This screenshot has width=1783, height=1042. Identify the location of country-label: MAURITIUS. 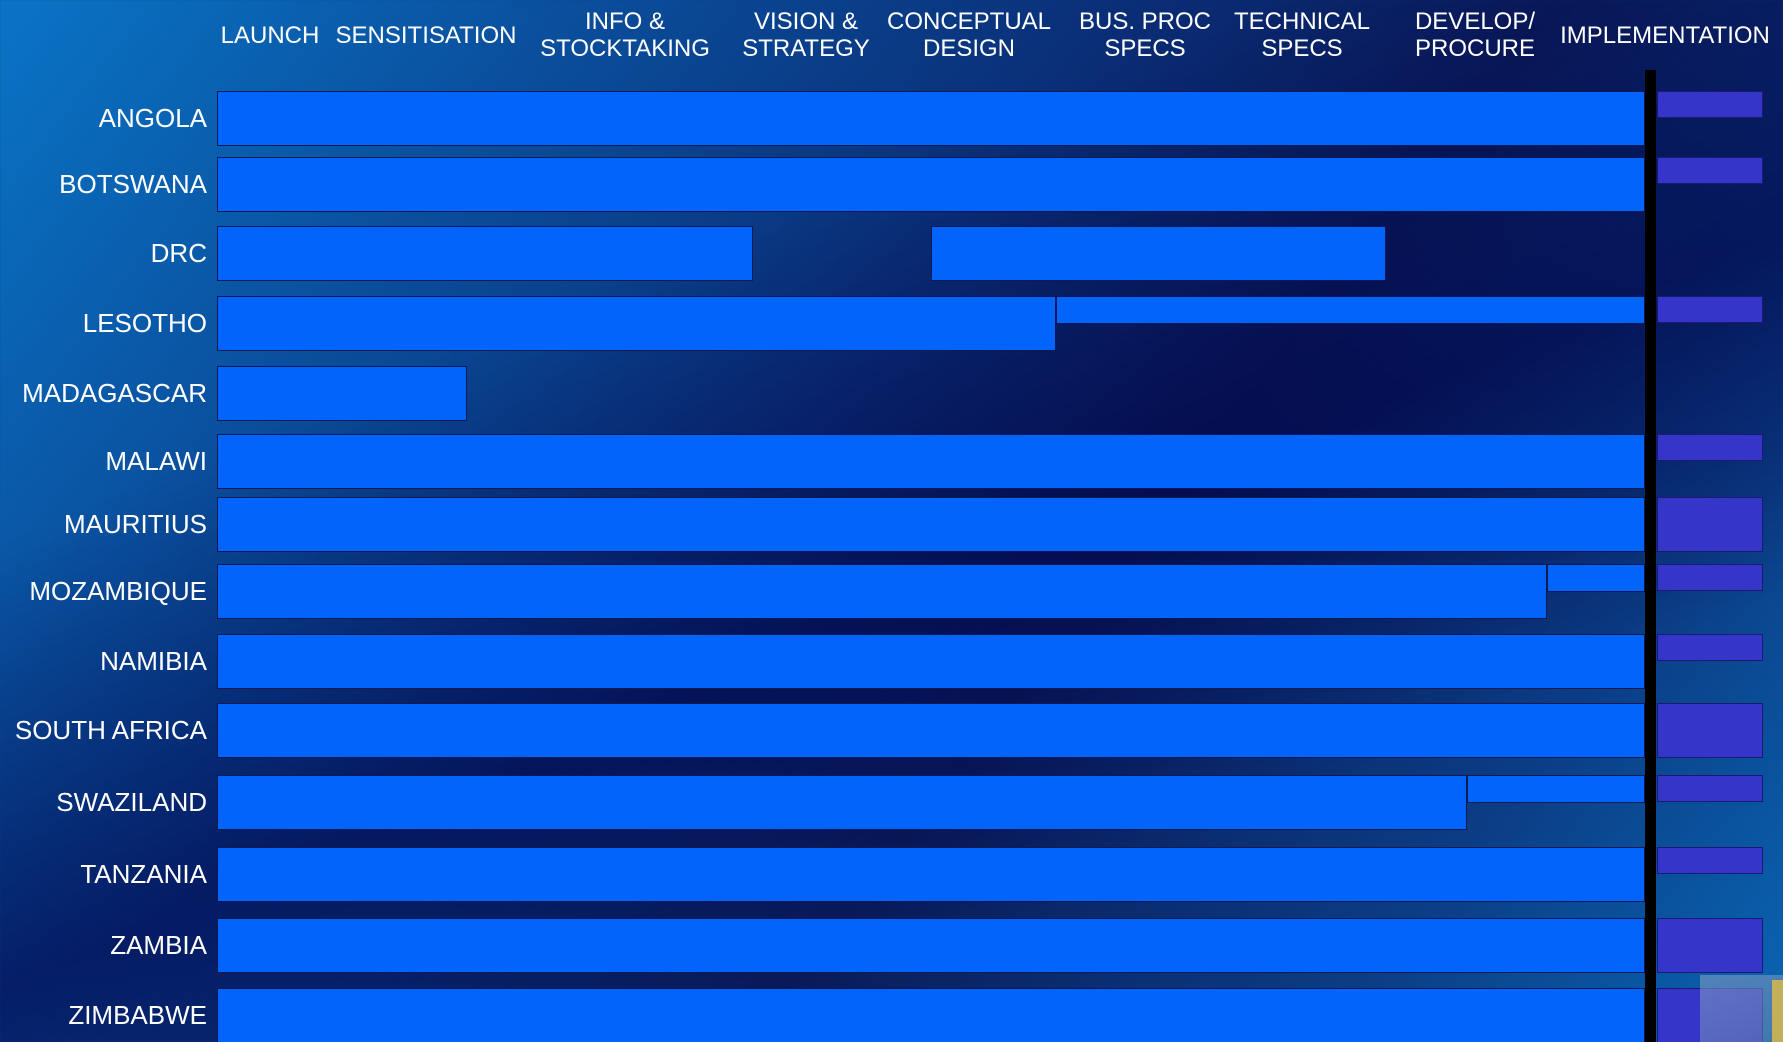
(135, 524).